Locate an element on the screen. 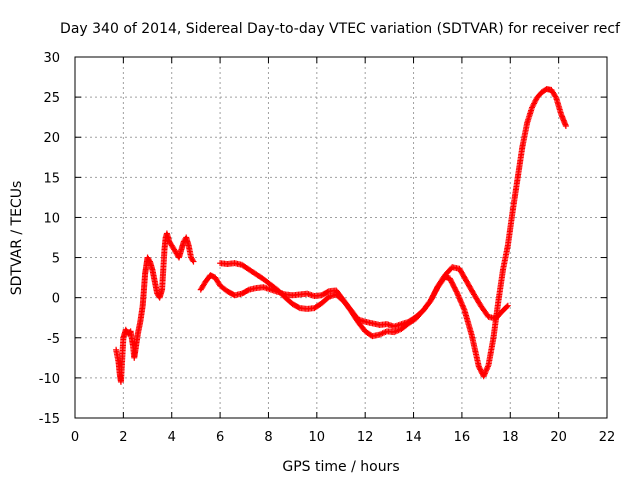 The height and width of the screenshot is (480, 640). x-tick-label: 18 is located at coordinates (510, 437).